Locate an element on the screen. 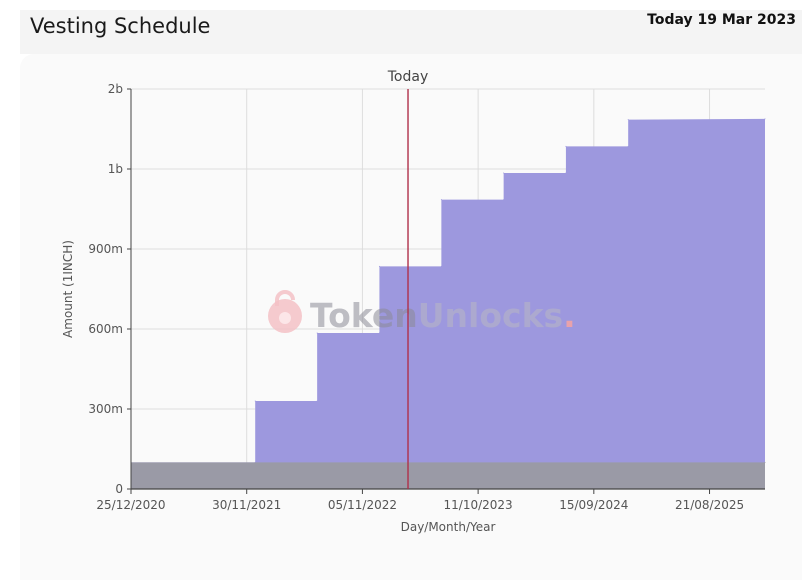 This screenshot has width=802, height=580. y-tick-label: 600m is located at coordinates (105, 329).